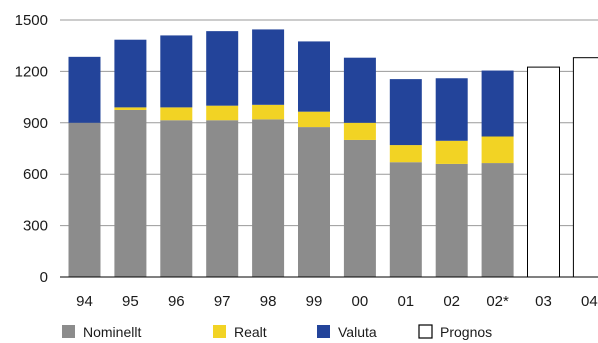  I want to click on x-tick-label: 00, so click(360, 301).